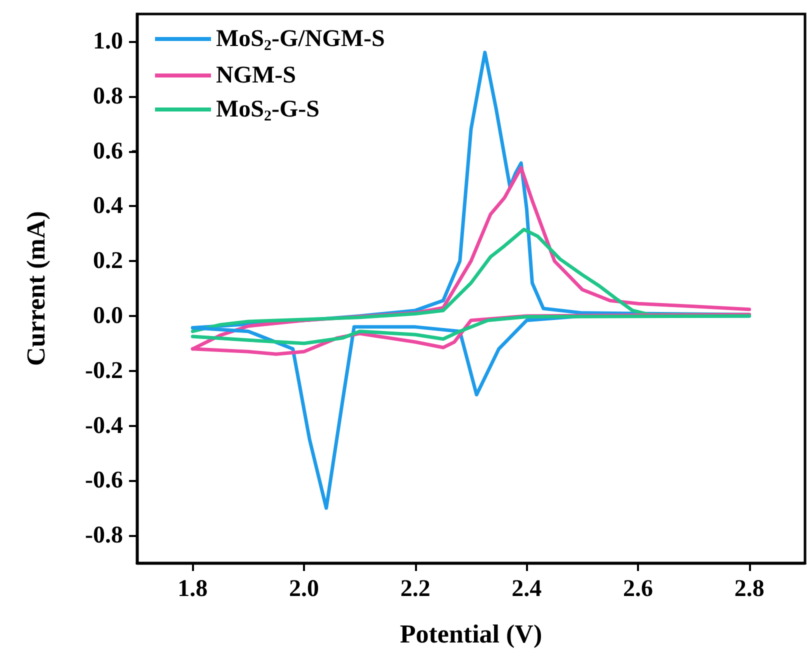 The width and height of the screenshot is (807, 668). Describe the element at coordinates (108, 96) in the screenshot. I see `y-tick-label: 0.8` at that location.